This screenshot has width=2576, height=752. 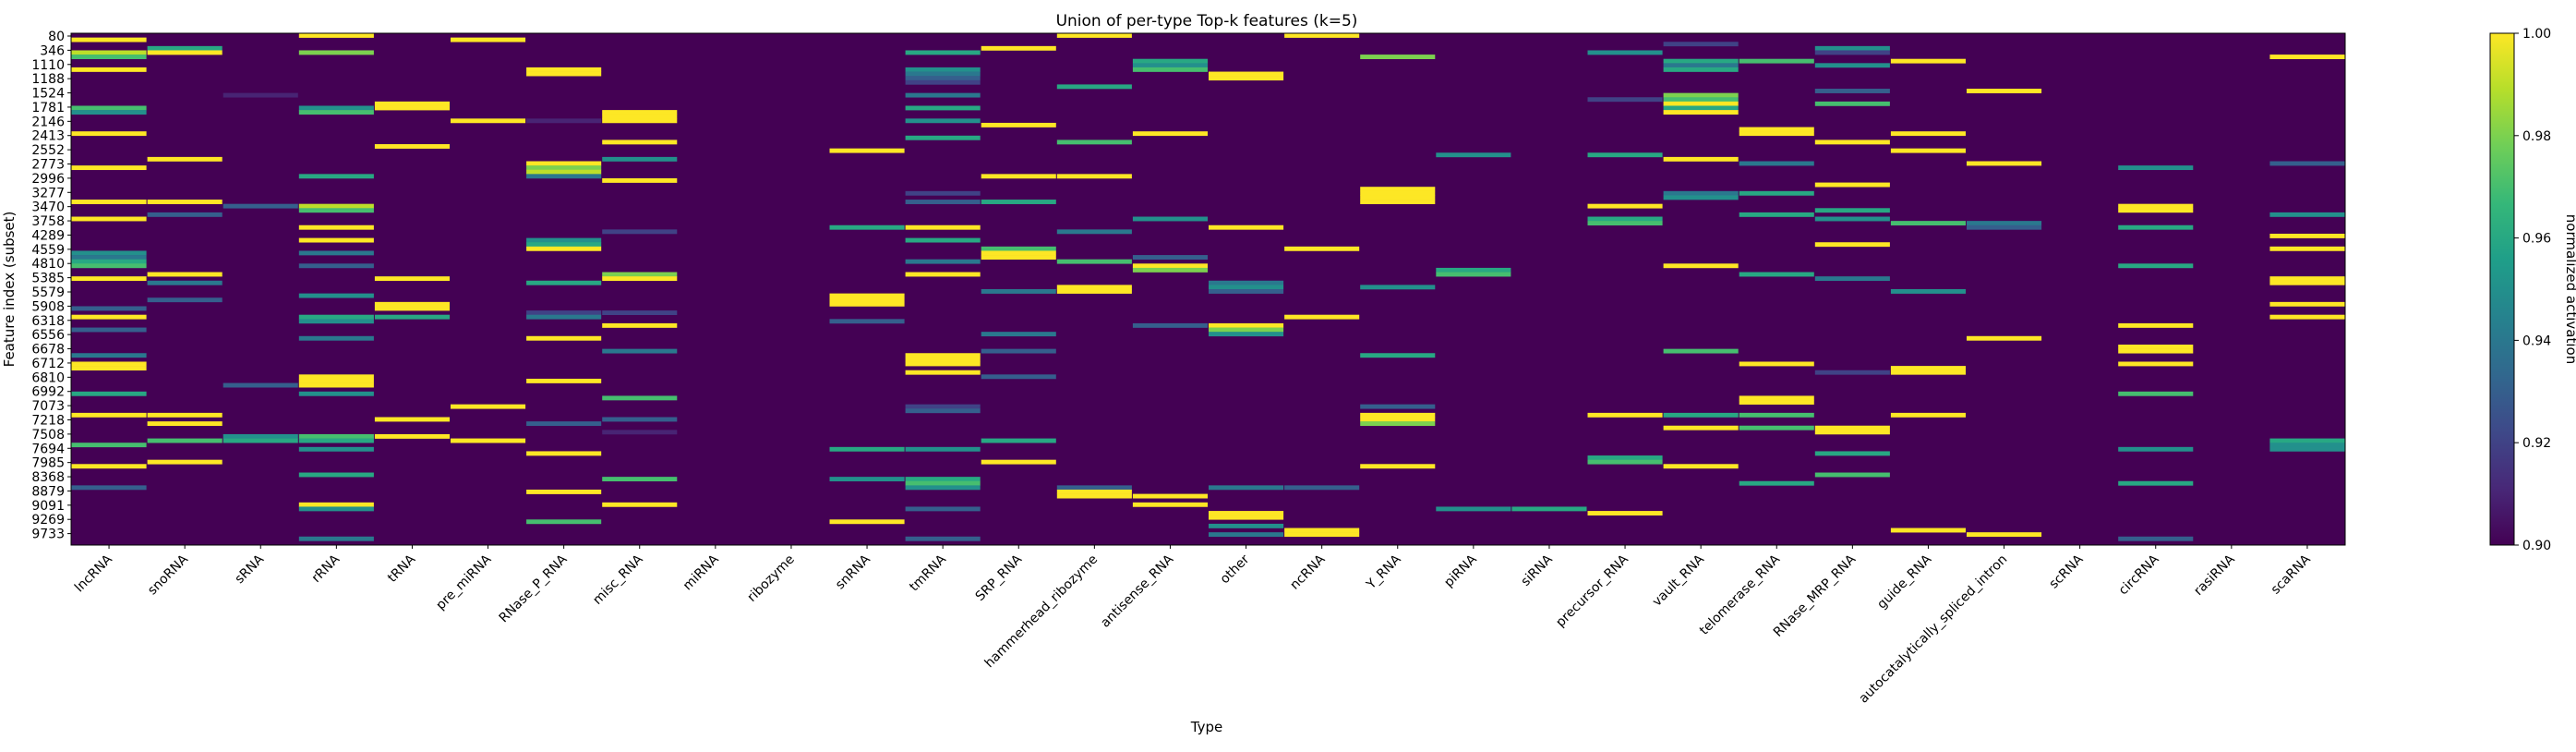 I want to click on x-tick-label: snRNA, so click(x=853, y=572).